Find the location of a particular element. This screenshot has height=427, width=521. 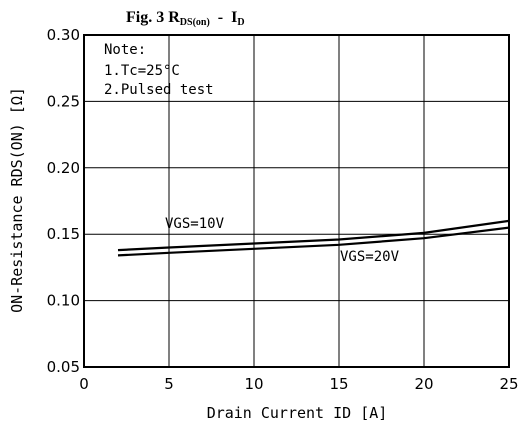

x-tick-label: 0 is located at coordinates (84, 384).